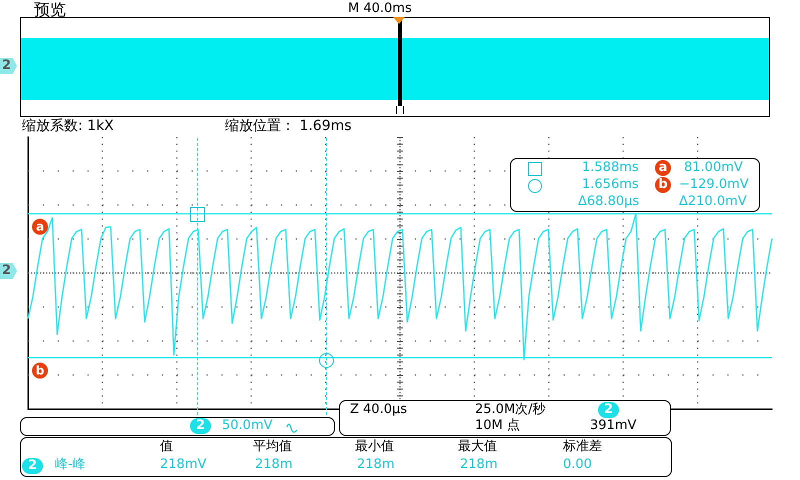  I want to click on text: 50.0mV, so click(247, 426).